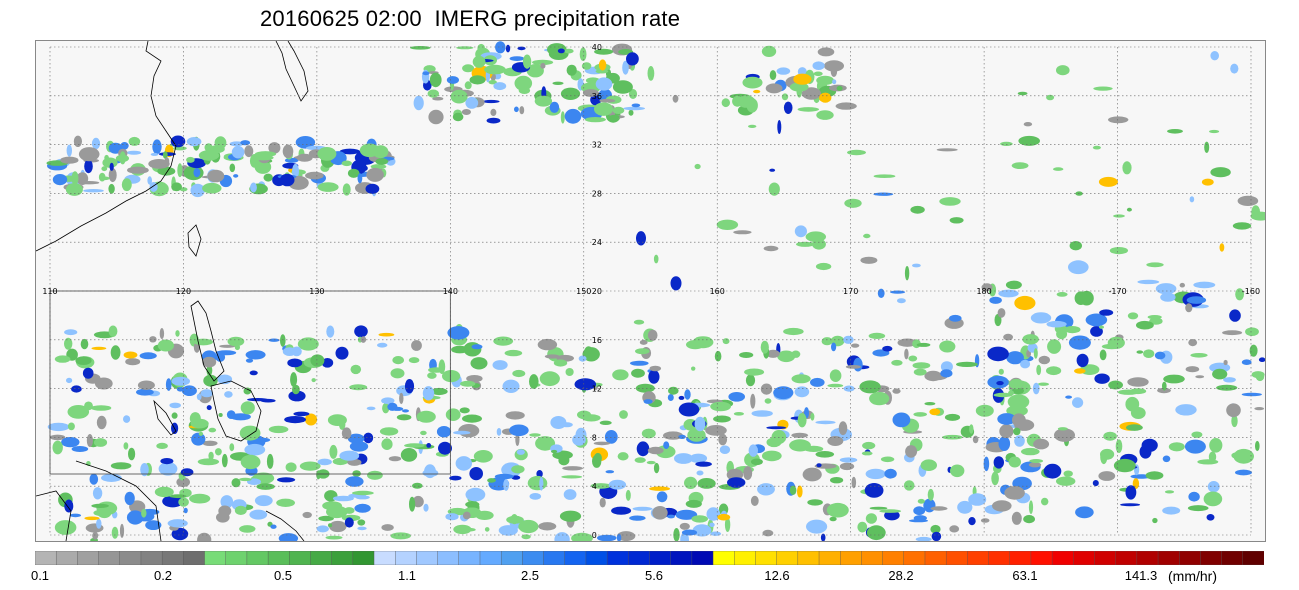 This screenshot has height=590, width=1299. I want to click on colorbar-tick-label: 1.1, so click(407, 575).